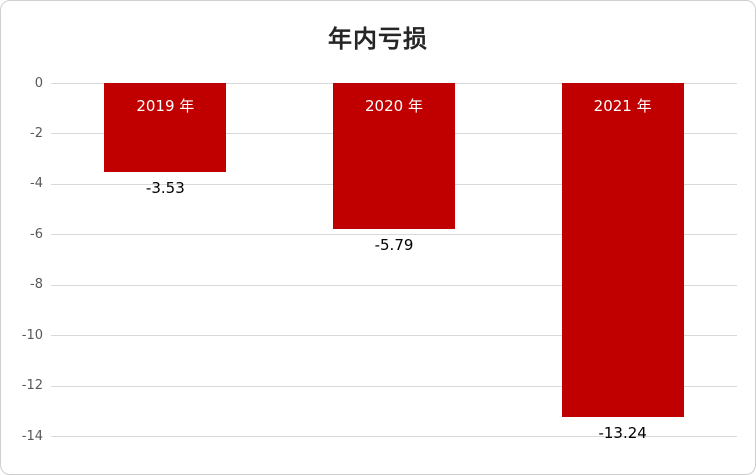 The image size is (756, 475). Describe the element at coordinates (165, 127) in the screenshot. I see `bar-2019年: 2019 年` at that location.